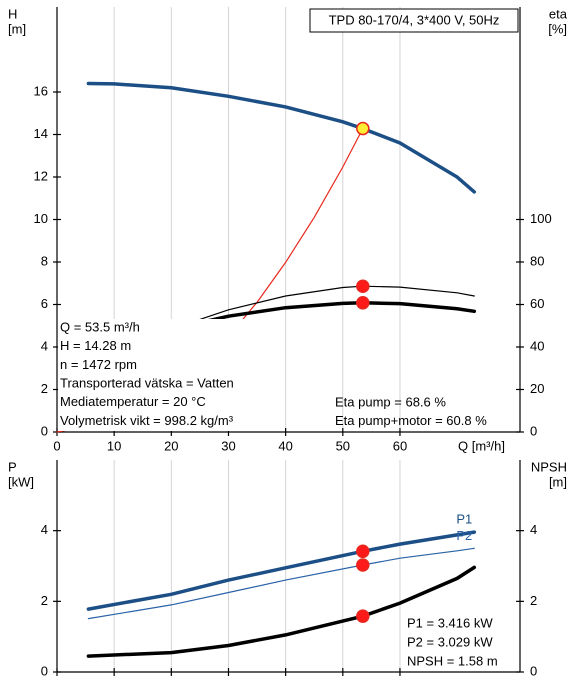 This screenshot has width=585, height=686. What do you see at coordinates (171, 445) in the screenshot?
I see `x-tick-label: 20` at bounding box center [171, 445].